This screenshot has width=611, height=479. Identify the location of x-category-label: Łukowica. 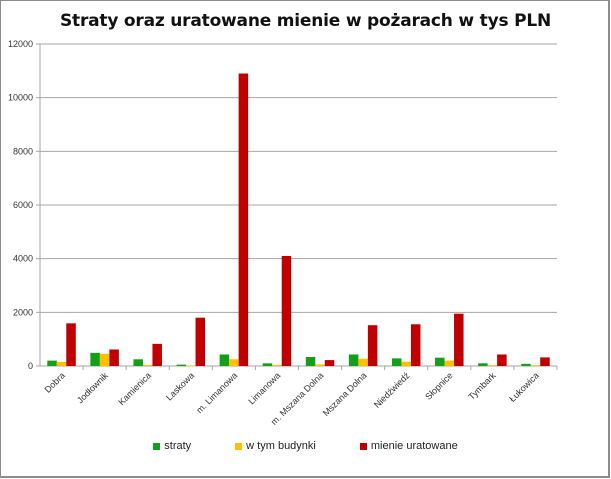
(524, 387).